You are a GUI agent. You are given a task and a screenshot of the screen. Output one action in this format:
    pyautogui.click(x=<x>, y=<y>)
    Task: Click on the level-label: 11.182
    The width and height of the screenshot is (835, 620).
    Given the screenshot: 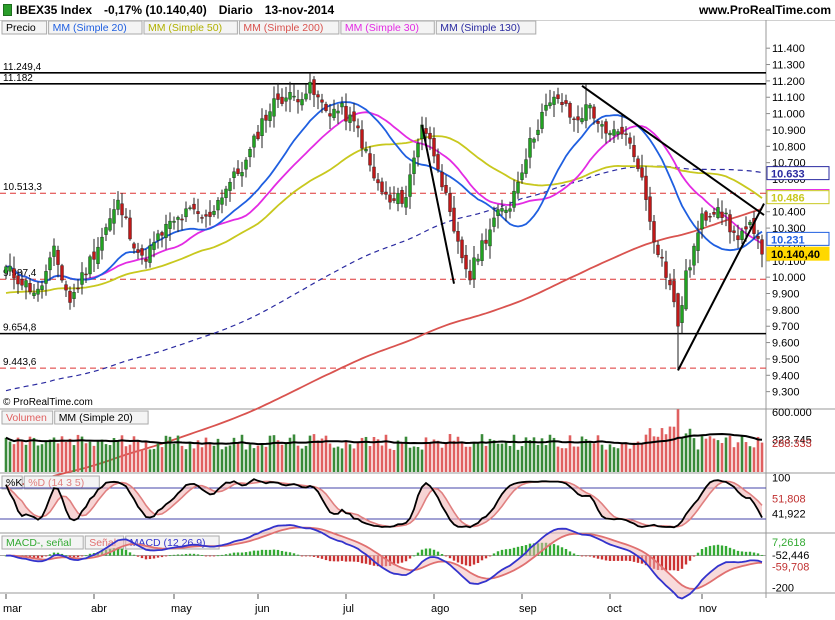 What is the action you would take?
    pyautogui.click(x=18, y=78)
    